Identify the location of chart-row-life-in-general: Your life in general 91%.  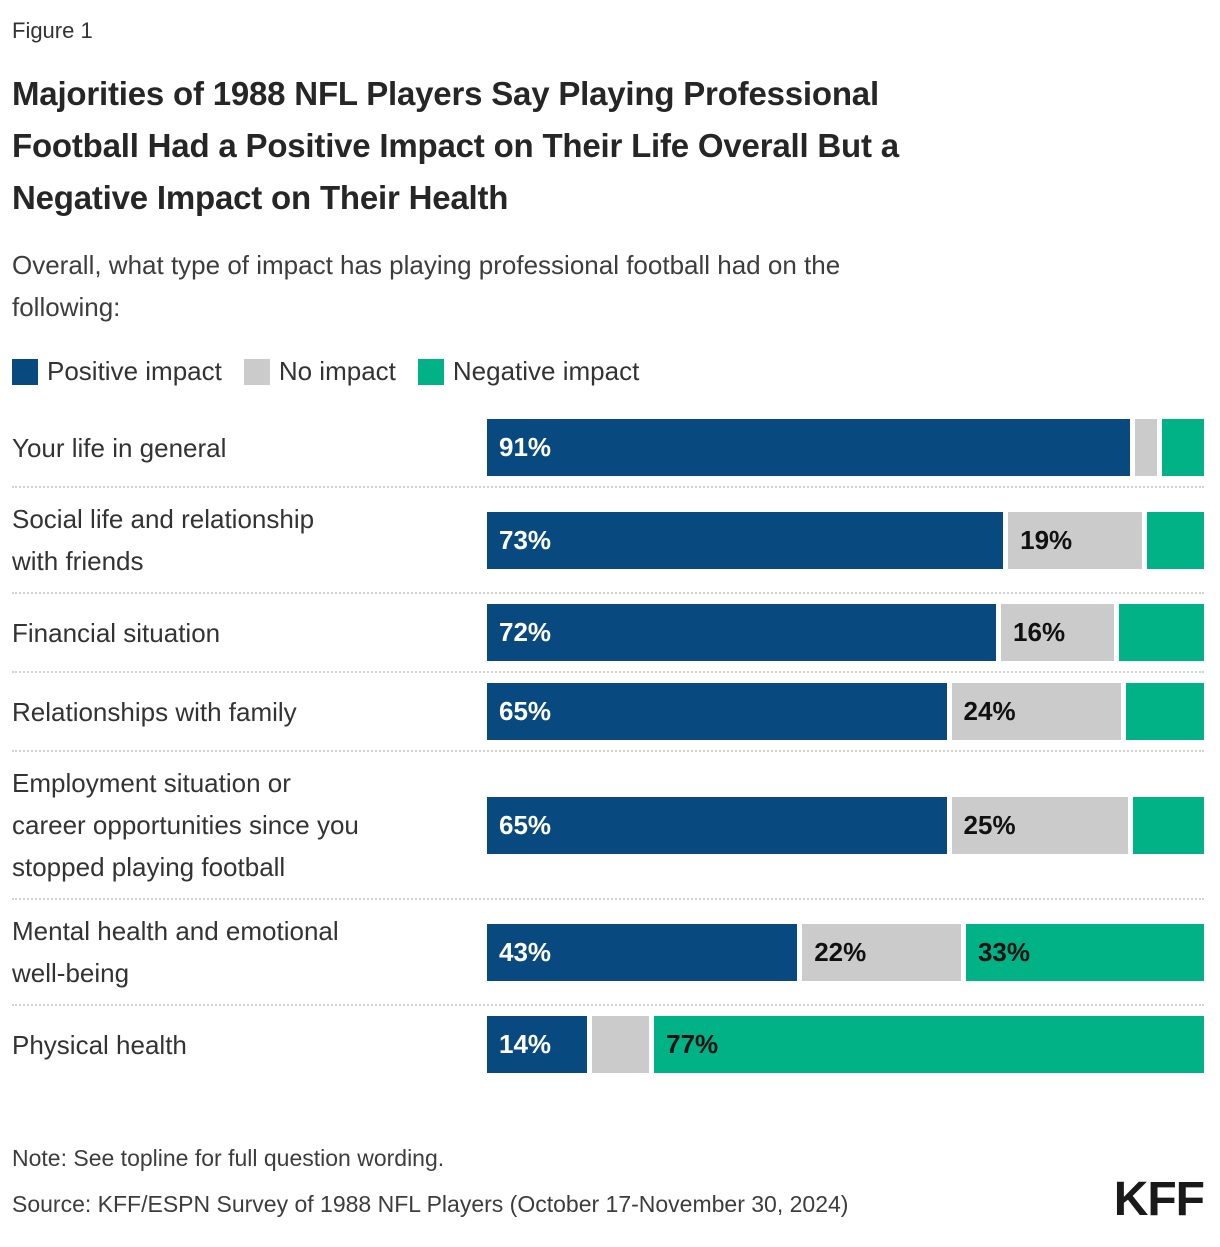
(608, 447).